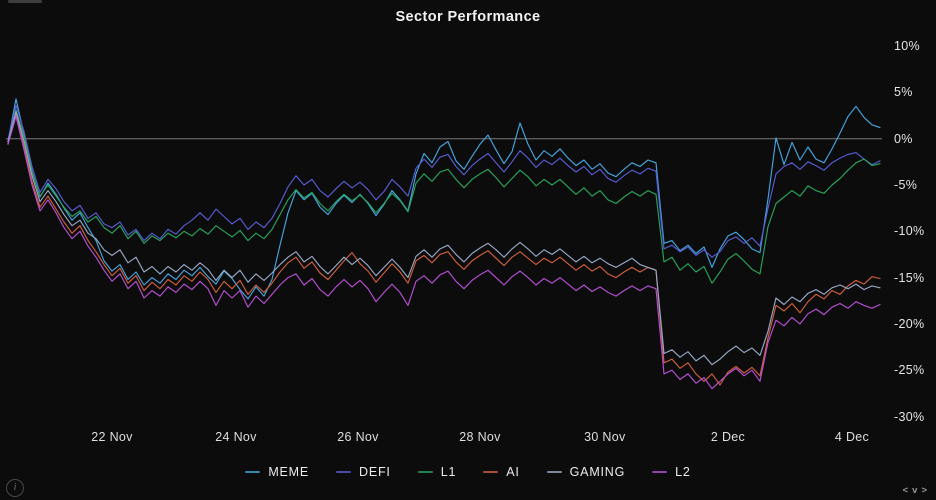  What do you see at coordinates (906, 490) in the screenshot?
I see `nav-left-icon: <` at bounding box center [906, 490].